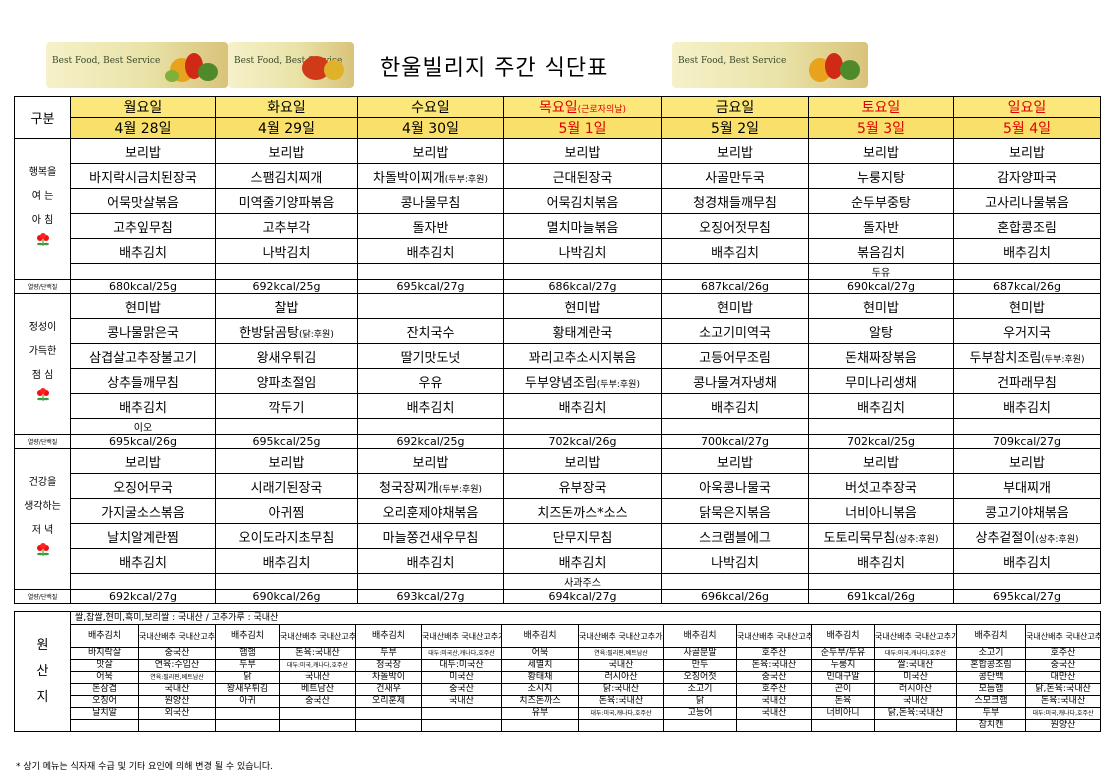  Describe the element at coordinates (430, 511) in the screenshot. I see `menu-item: 오리훈제야채볶음` at that location.